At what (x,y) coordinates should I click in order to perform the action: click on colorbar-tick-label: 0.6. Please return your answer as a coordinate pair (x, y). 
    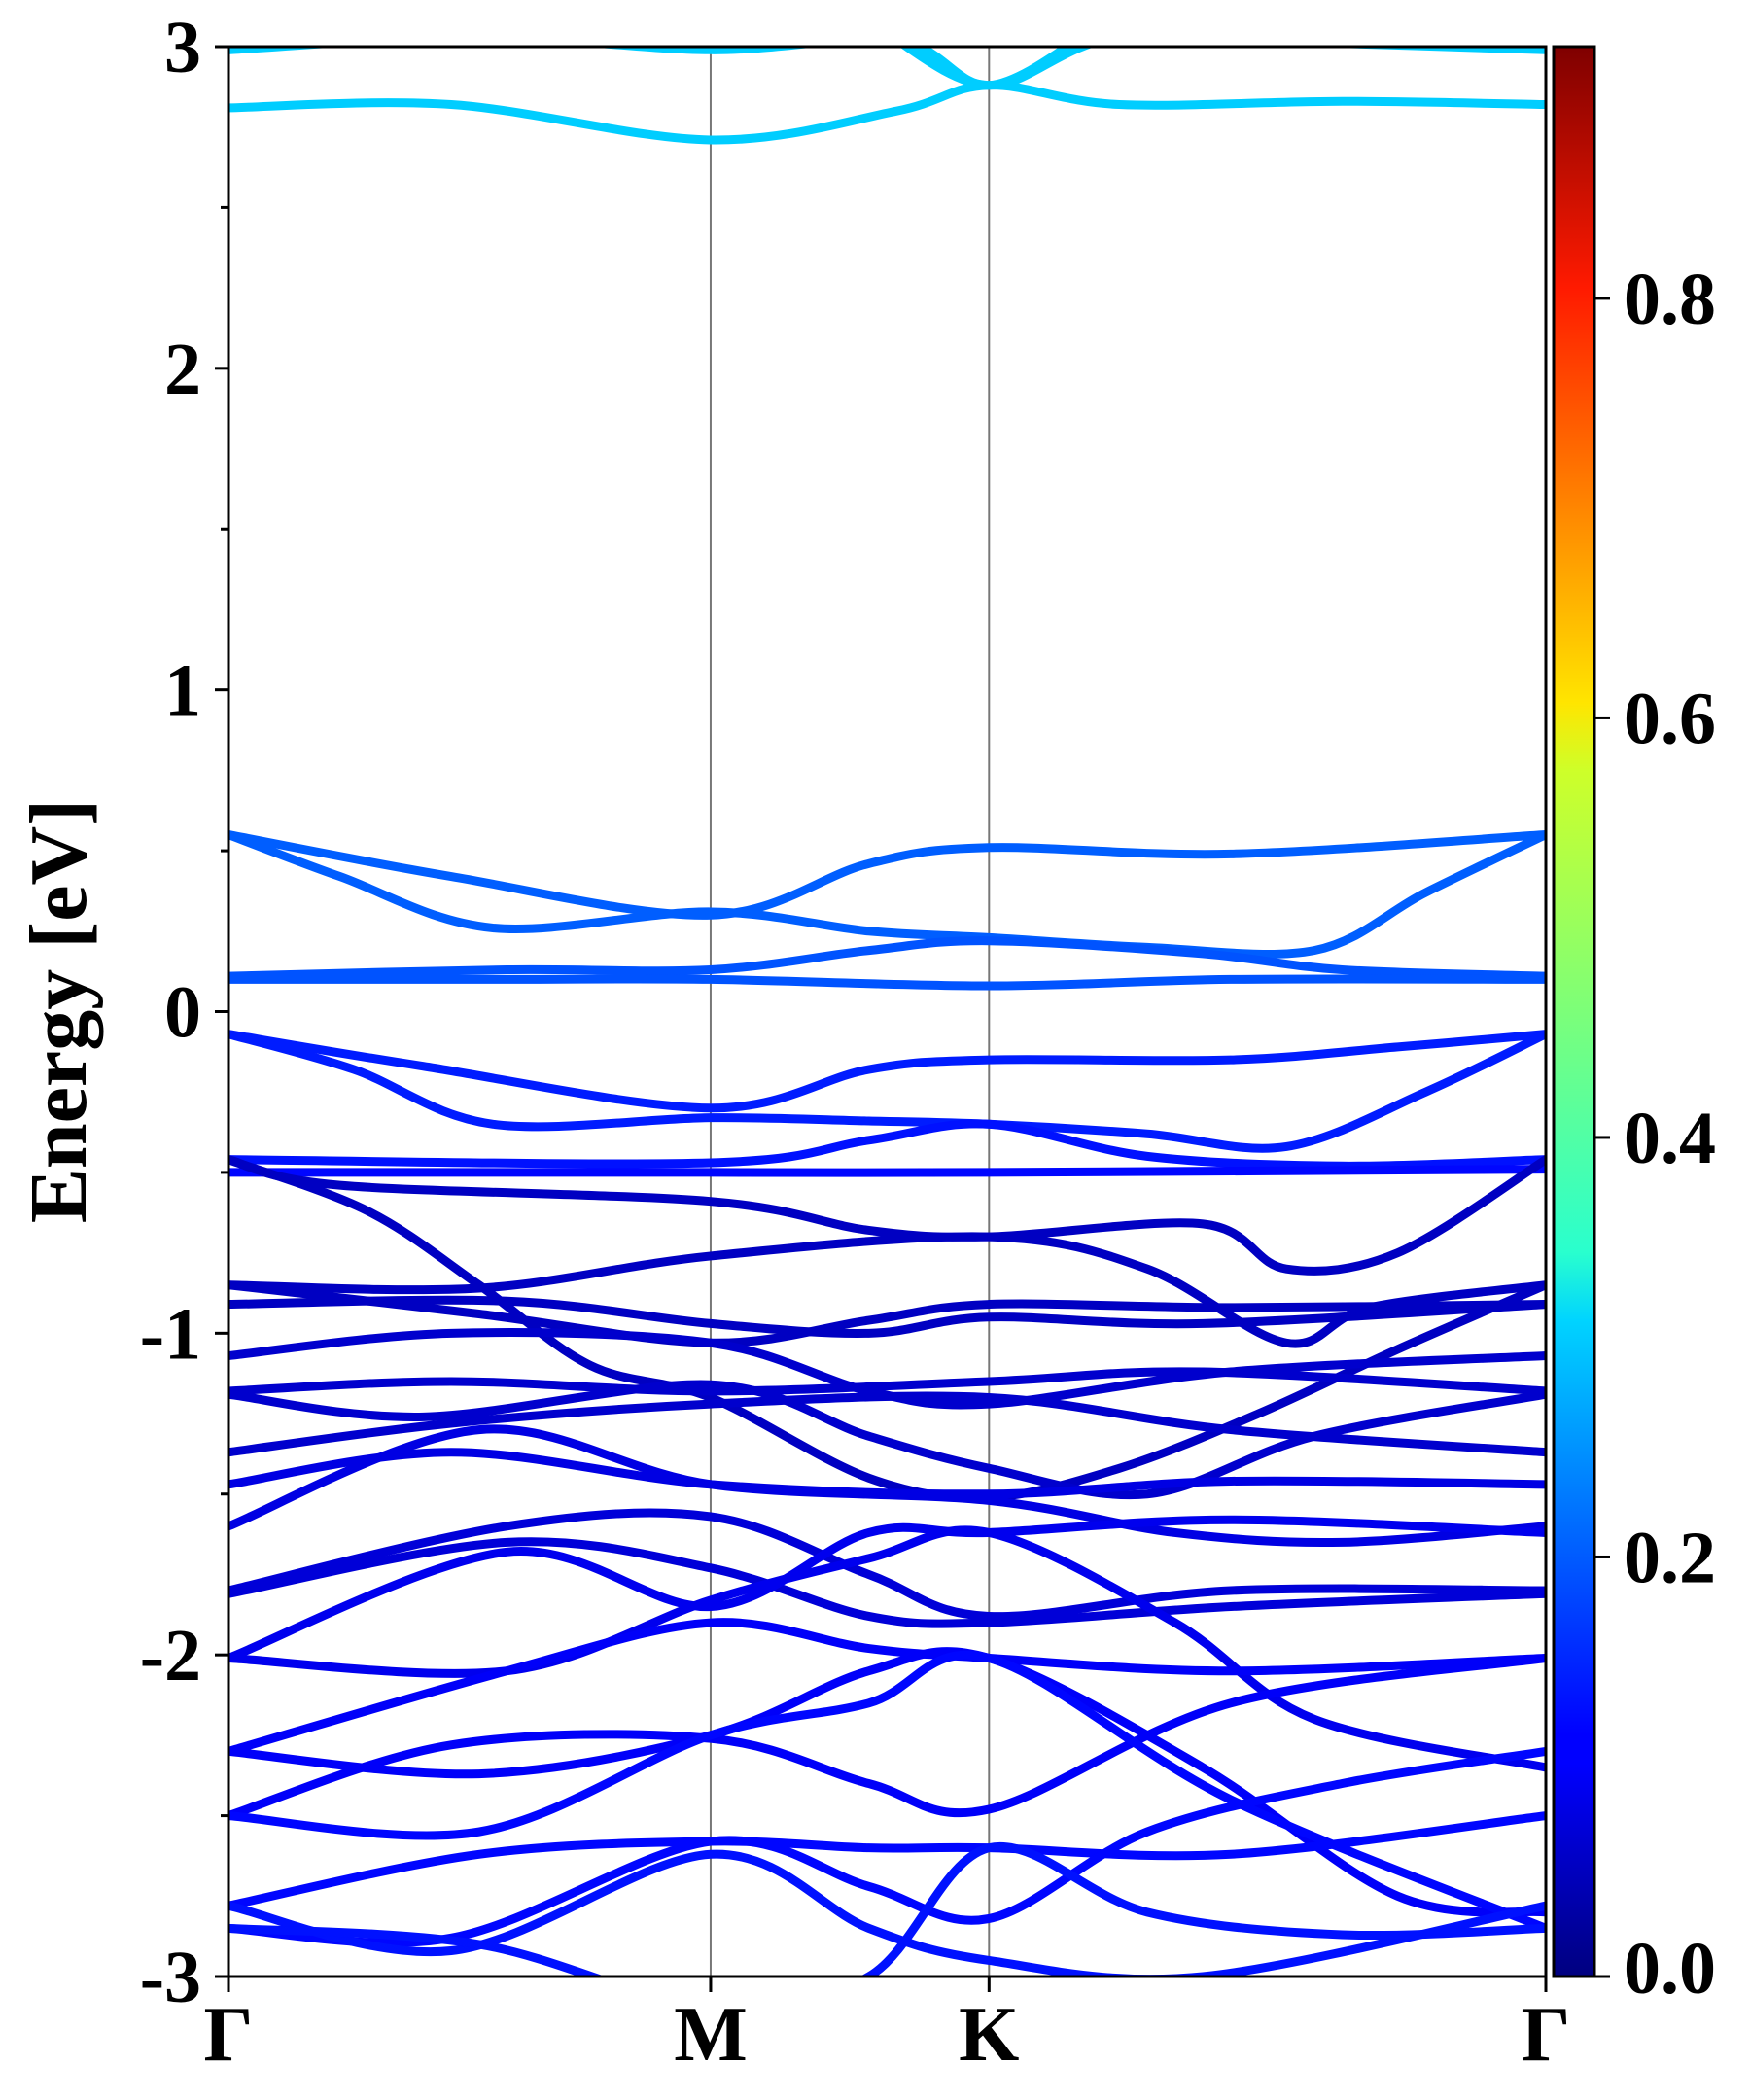
    Looking at the image, I should click on (1670, 718).